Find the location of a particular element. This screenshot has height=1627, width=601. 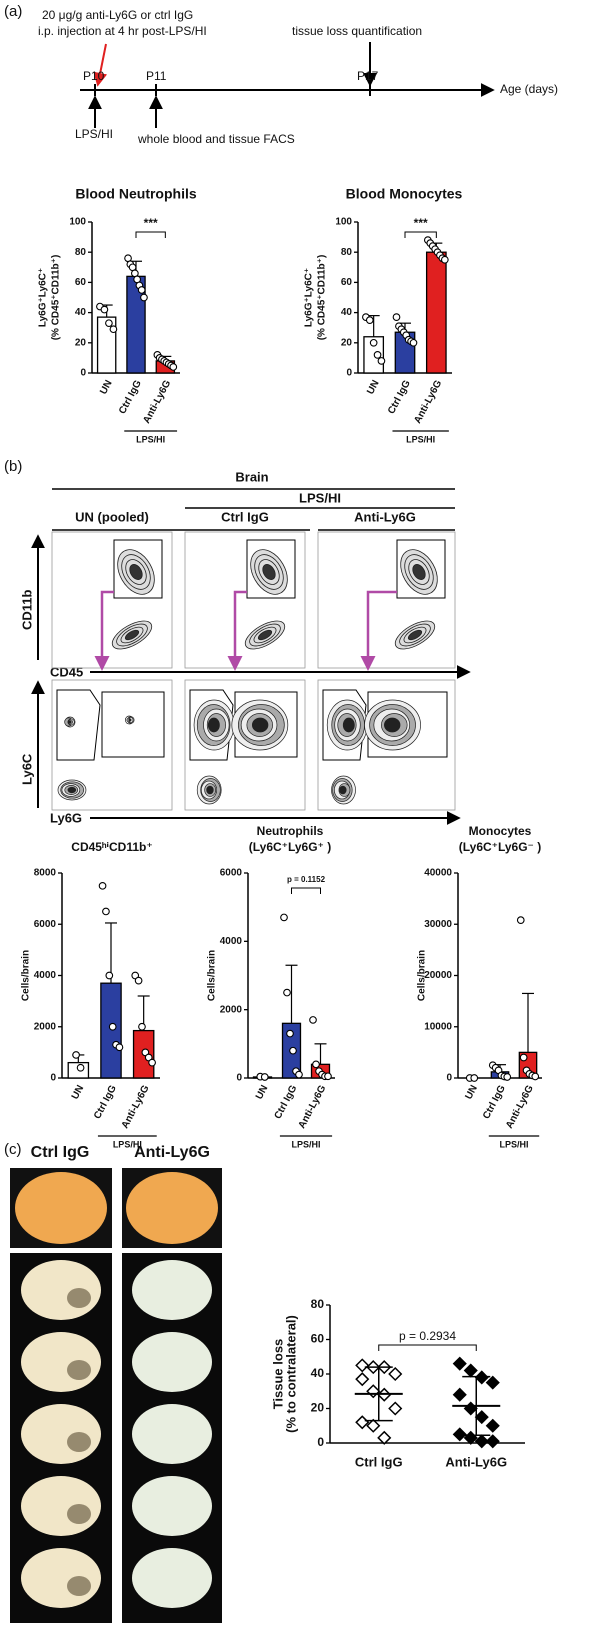

significance-label: *** is located at coordinates (421, 223).